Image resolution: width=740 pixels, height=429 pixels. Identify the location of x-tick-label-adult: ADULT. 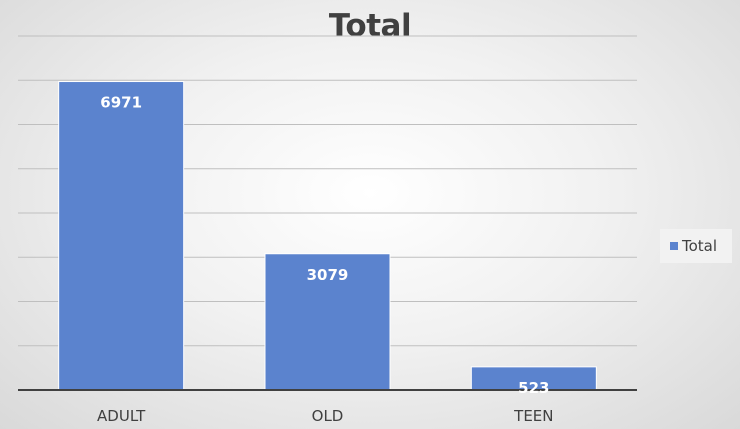
(121, 416).